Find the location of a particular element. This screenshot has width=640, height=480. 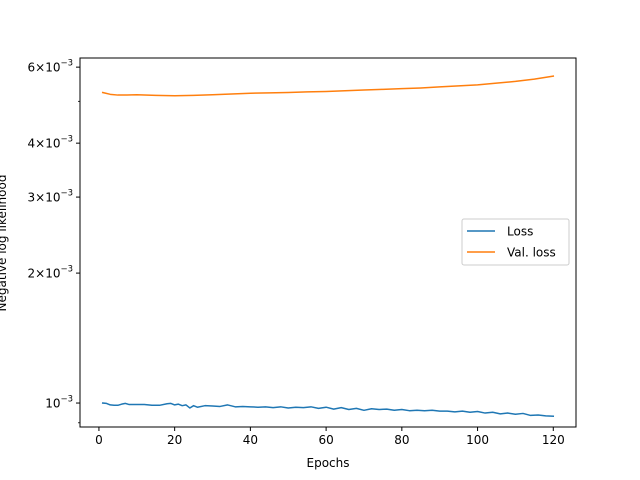

x-tick-label: 80 is located at coordinates (401, 440).